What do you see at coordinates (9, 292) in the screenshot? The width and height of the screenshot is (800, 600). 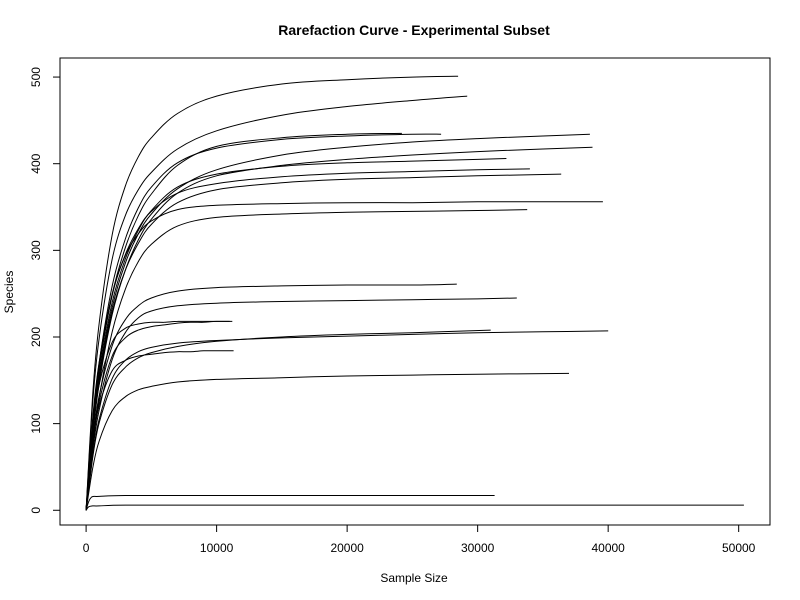 I see `y-axis-label: Species` at bounding box center [9, 292].